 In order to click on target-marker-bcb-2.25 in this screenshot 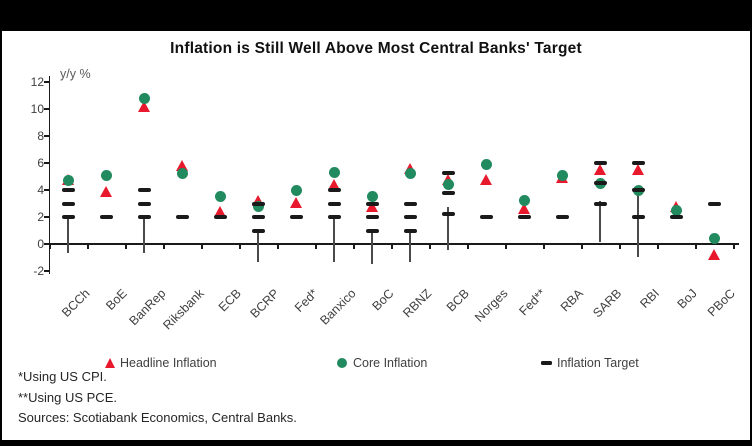, I will do `click(448, 213)`.